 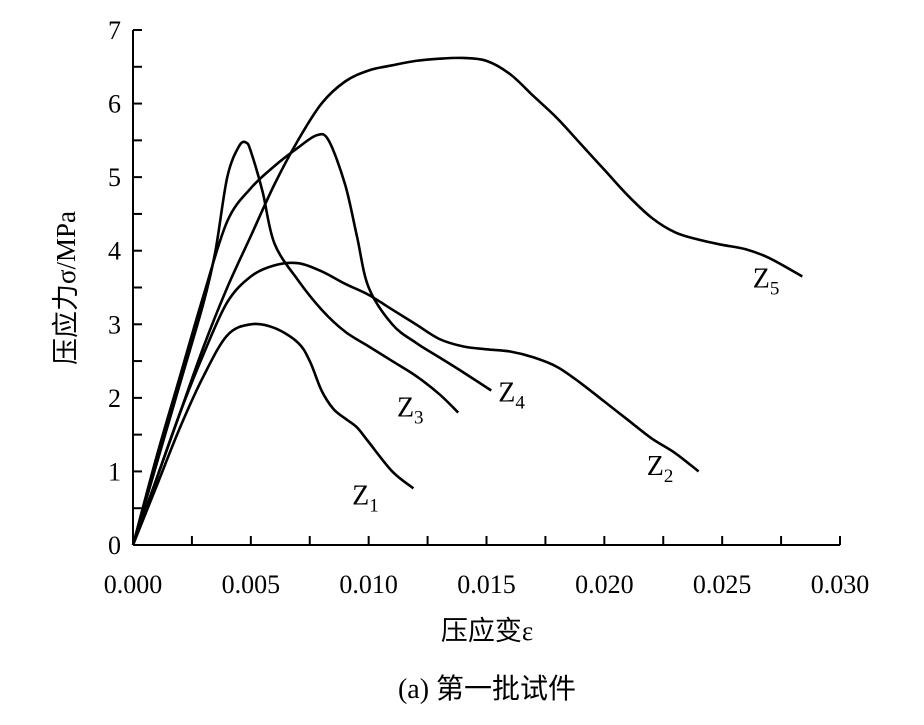 What do you see at coordinates (114, 471) in the screenshot?
I see `y-tick-label: 1` at bounding box center [114, 471].